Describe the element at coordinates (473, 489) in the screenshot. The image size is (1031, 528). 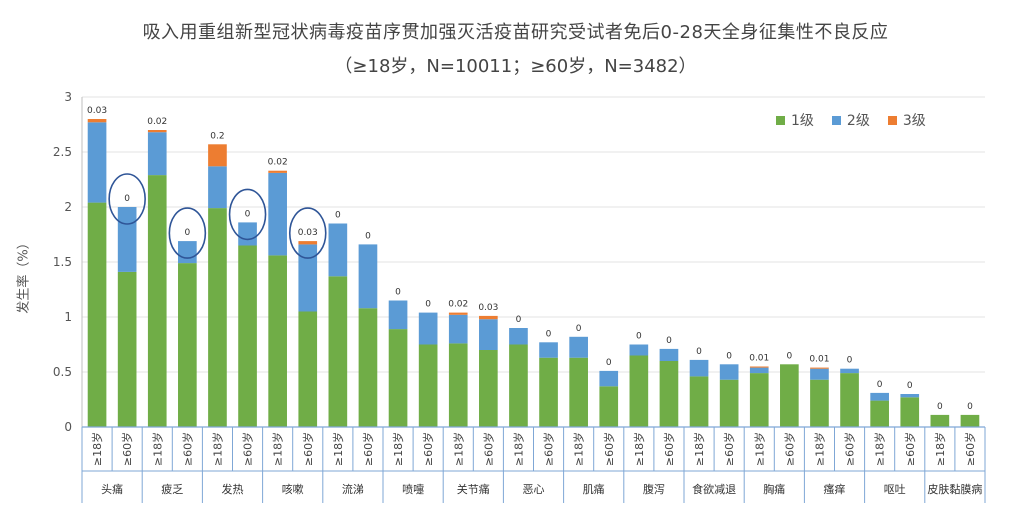
I see `category-label: 关节痛` at that location.